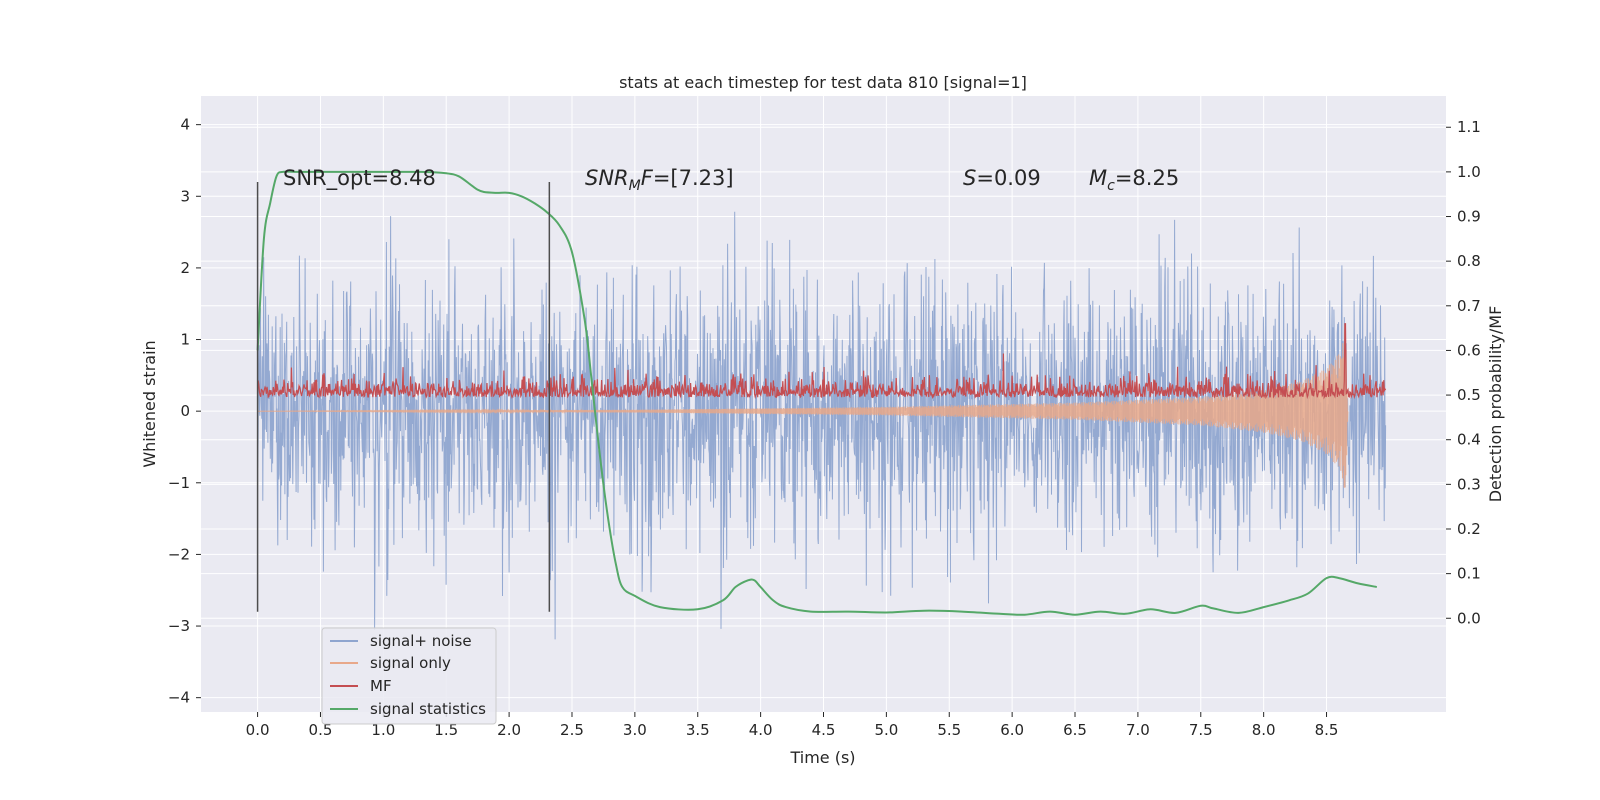  What do you see at coordinates (410, 663) in the screenshot?
I see `legend-label: signal only` at bounding box center [410, 663].